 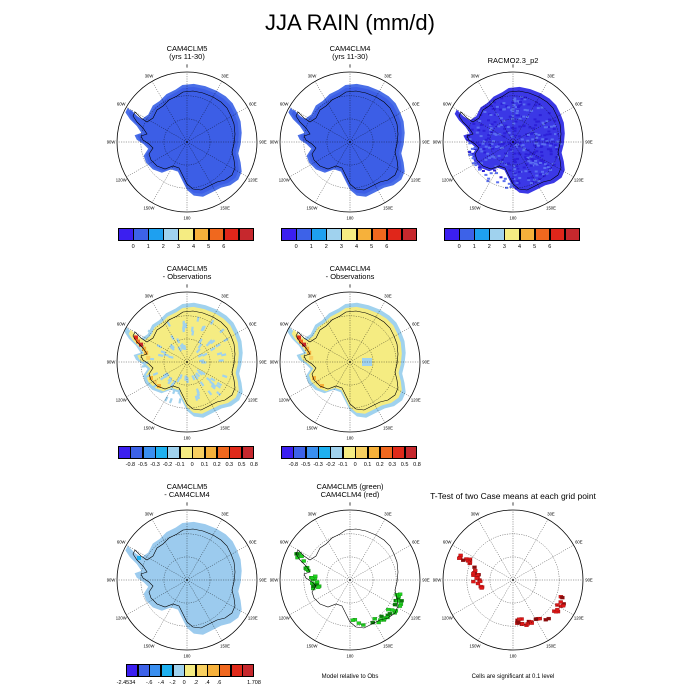 I want to click on legend-tick-label: -.4, so click(x=161, y=683).